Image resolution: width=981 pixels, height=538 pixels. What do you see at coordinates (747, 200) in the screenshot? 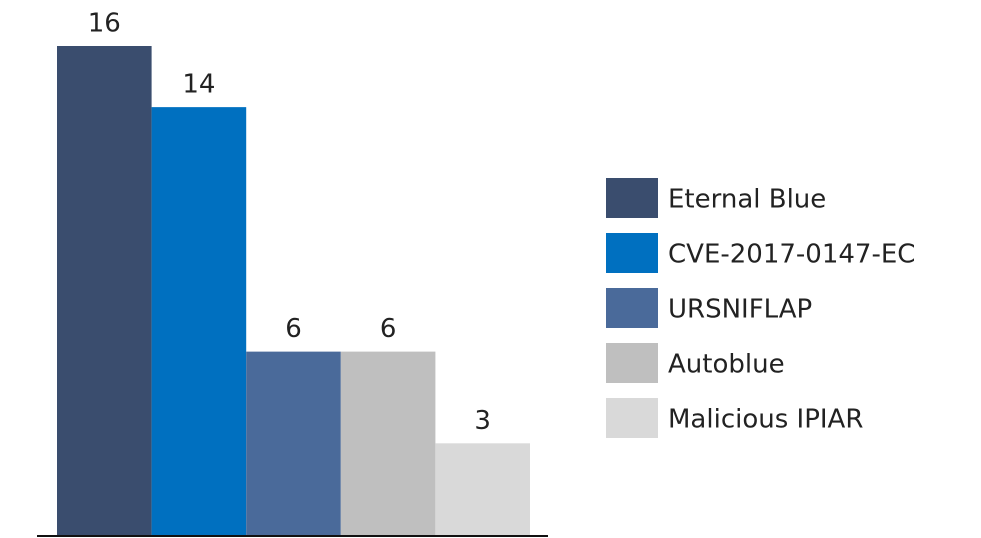
I see `legend-label: Eternal Blue` at bounding box center [747, 200].